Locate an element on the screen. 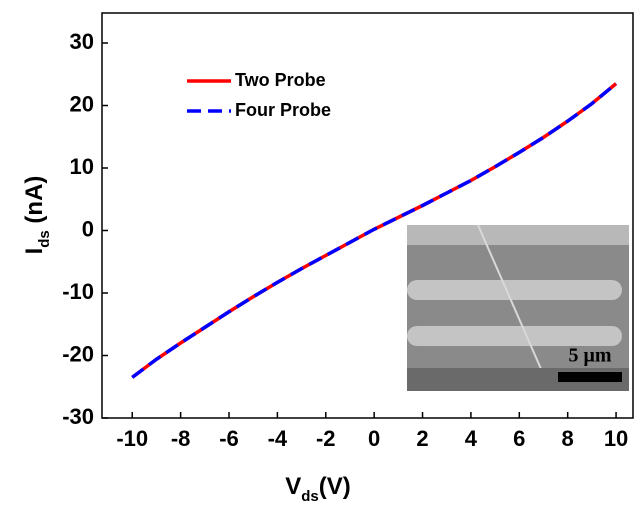 The image size is (635, 509). y-tick-label: -20 is located at coordinates (78, 353).